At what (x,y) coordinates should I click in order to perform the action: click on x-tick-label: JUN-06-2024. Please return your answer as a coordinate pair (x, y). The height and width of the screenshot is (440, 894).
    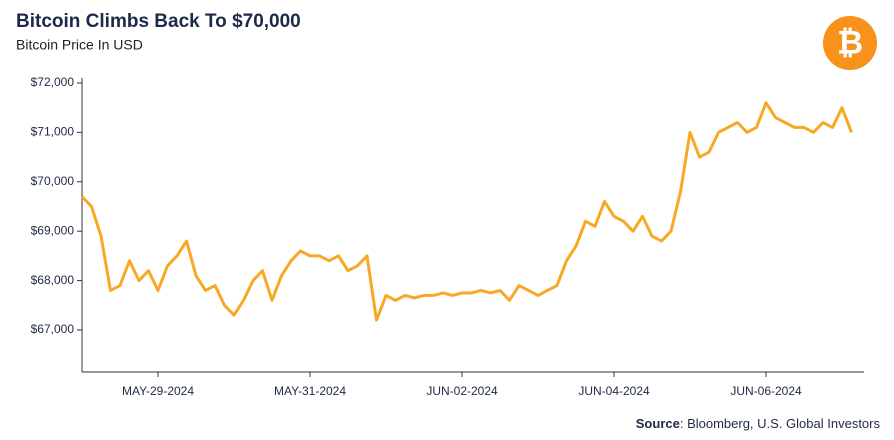
    Looking at the image, I should click on (766, 391).